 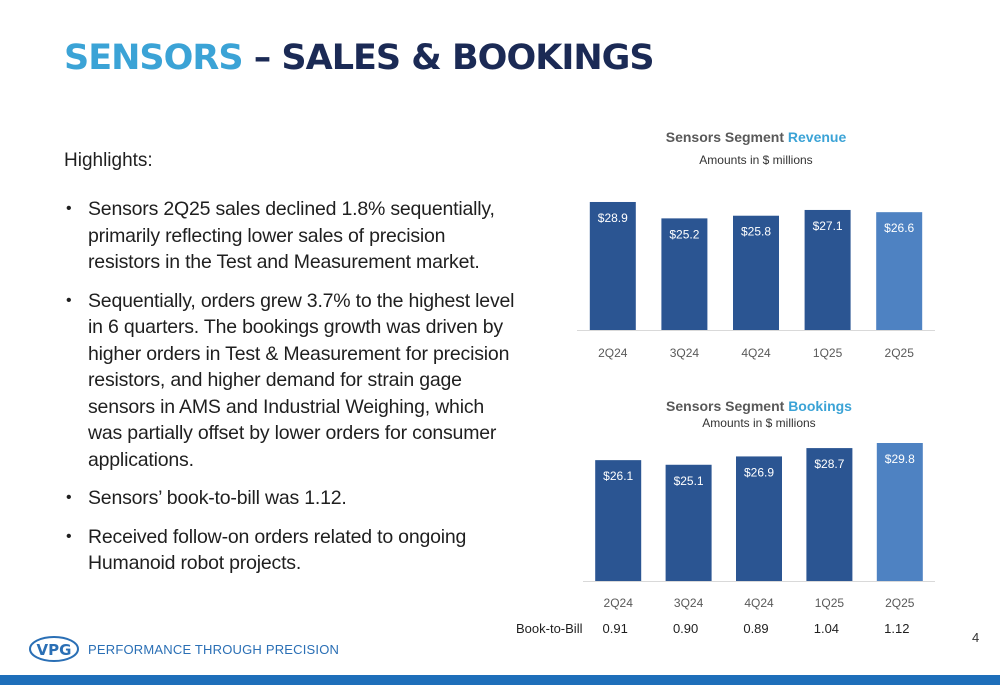 I want to click on bar-revenue-2Q24, so click(x=612, y=265).